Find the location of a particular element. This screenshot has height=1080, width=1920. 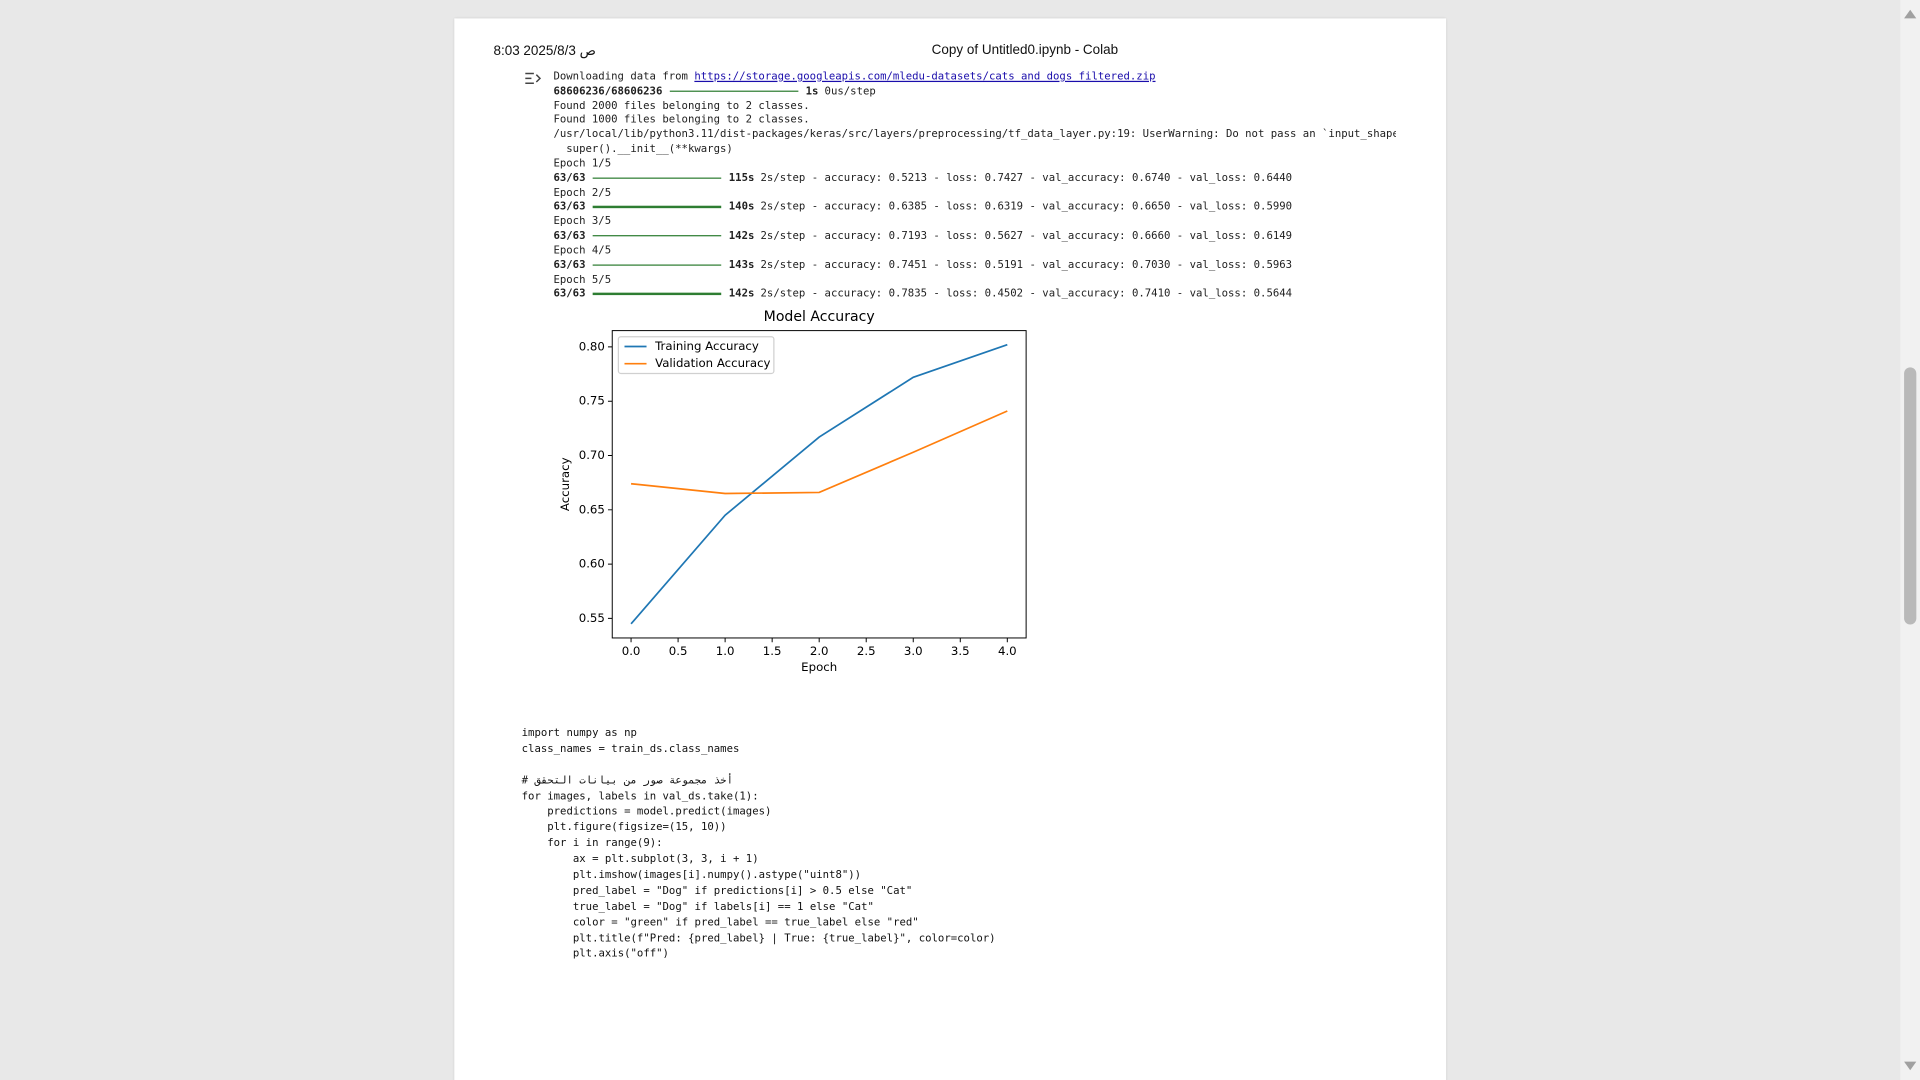

legend-box is located at coordinates (696, 355).